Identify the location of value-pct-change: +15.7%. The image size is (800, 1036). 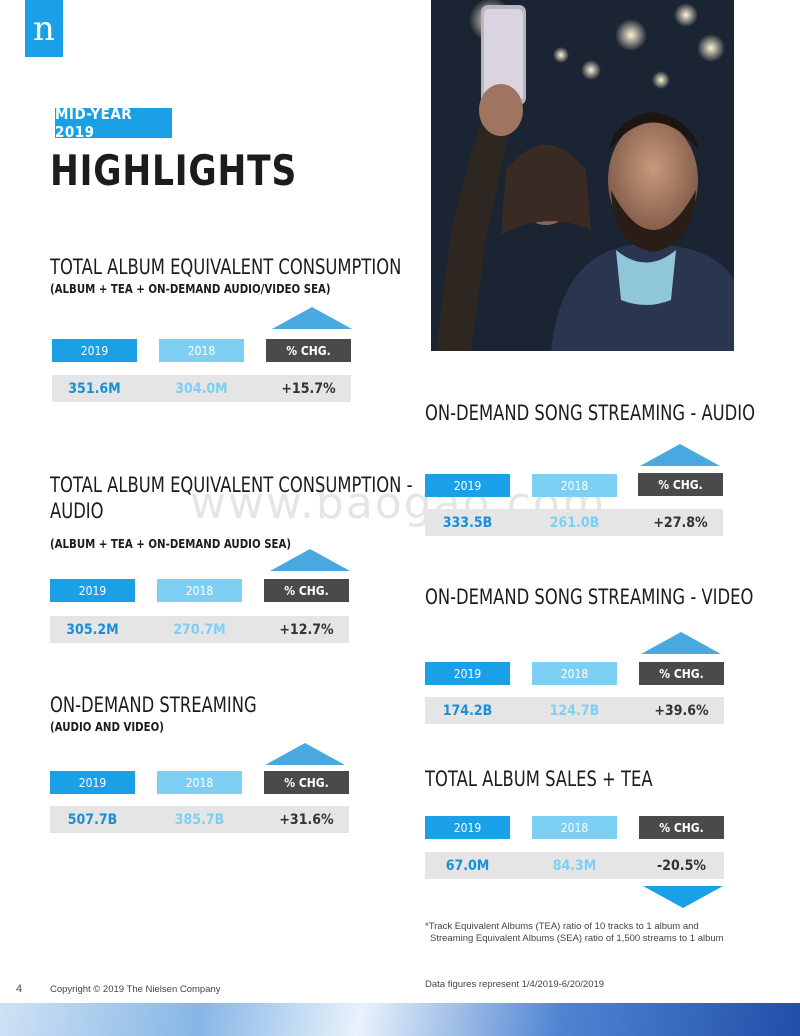
(308, 388).